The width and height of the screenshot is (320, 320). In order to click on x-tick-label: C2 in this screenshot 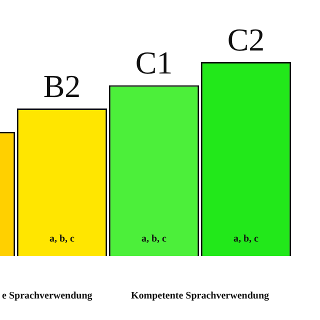, I will do `click(246, 39)`.